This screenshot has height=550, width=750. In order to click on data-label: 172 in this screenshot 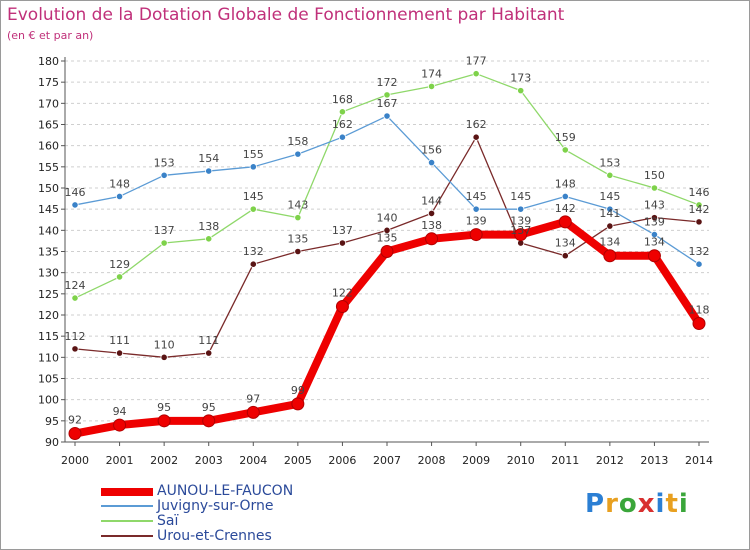, I will do `click(387, 82)`.